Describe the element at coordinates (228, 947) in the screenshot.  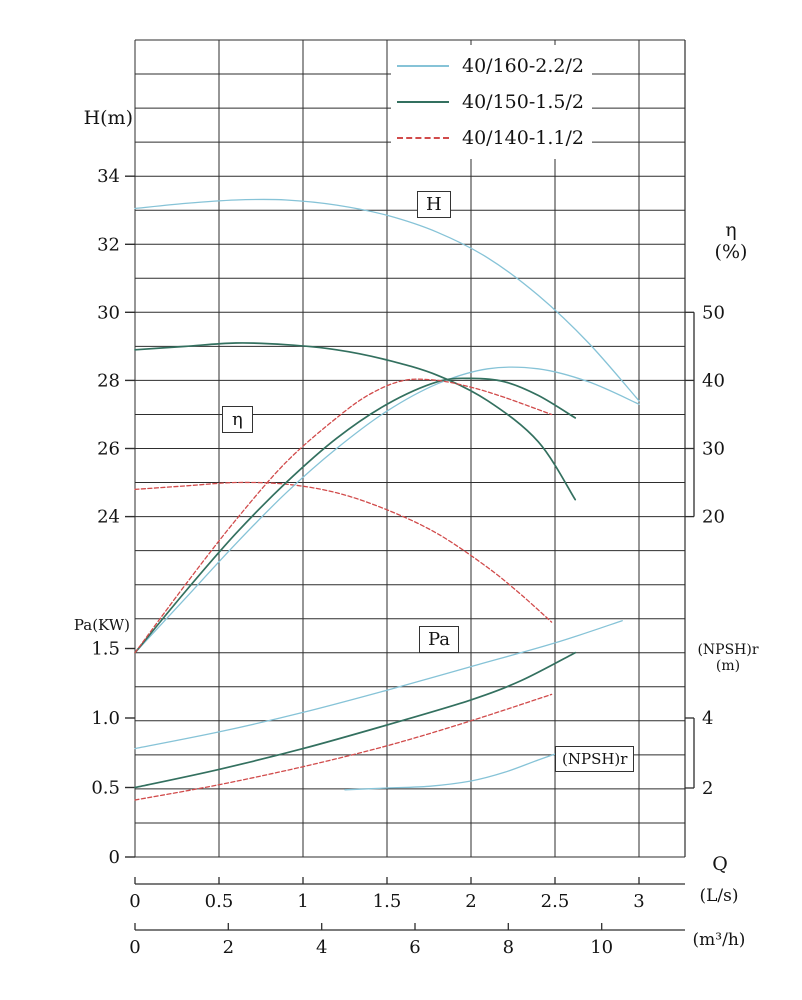
I see `x-tick-label-m3h: 2` at that location.